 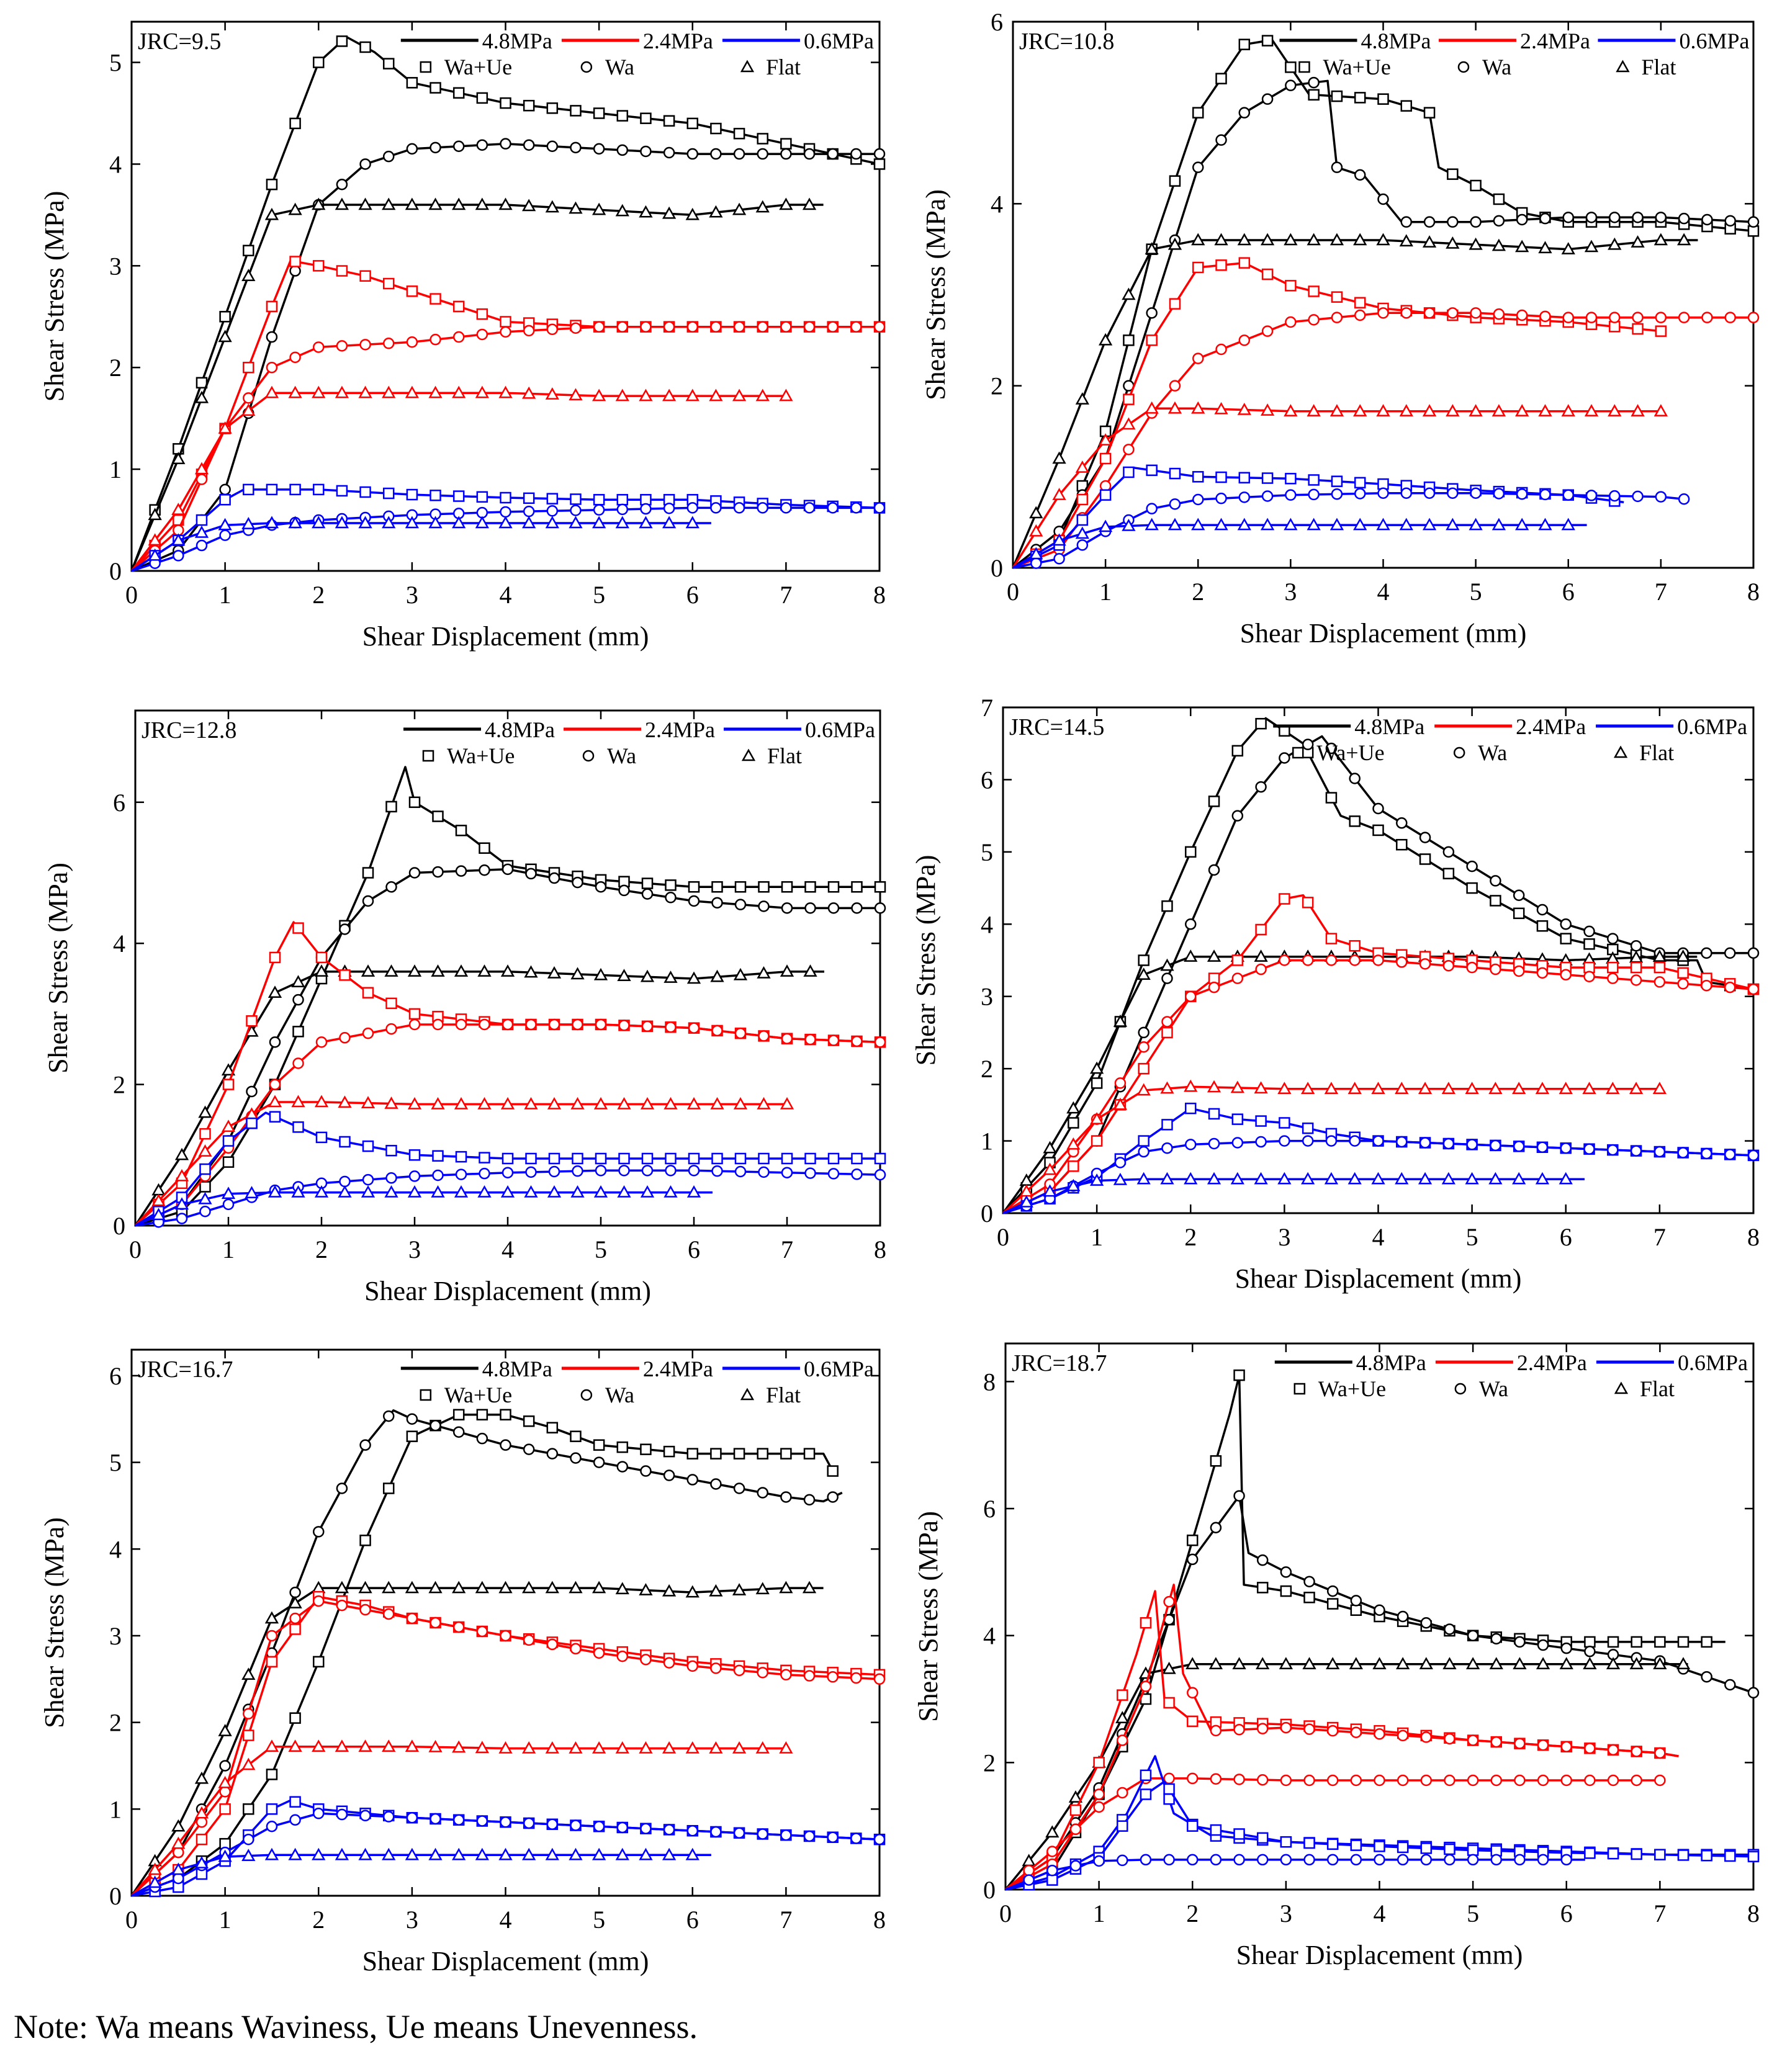 I want to click on x-axis-label: Shear Displacement (mm), so click(x=507, y=1291).